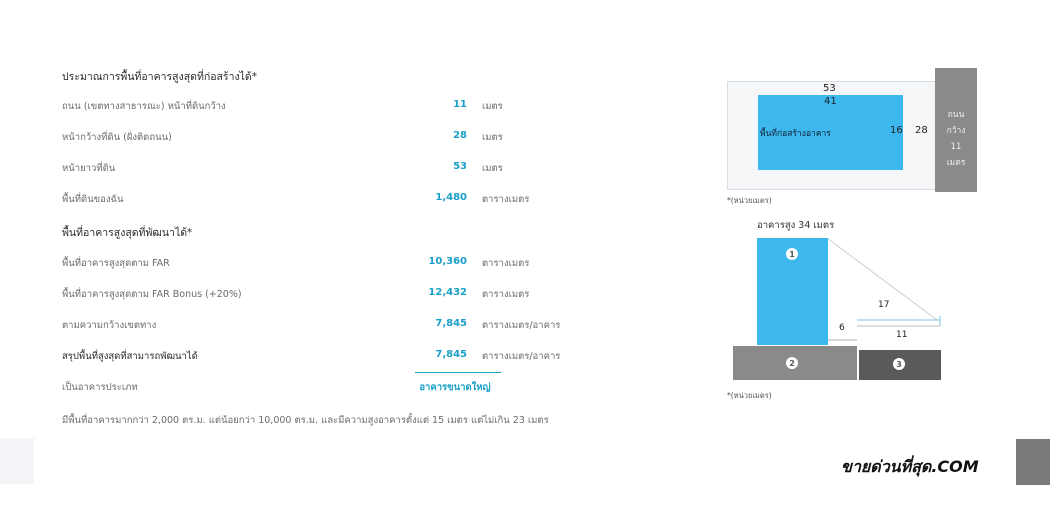  Describe the element at coordinates (127, 233) in the screenshot. I see `section-title-developable: พื้นที่อาคารสูงสุดที่พัฒนาได้*` at that location.